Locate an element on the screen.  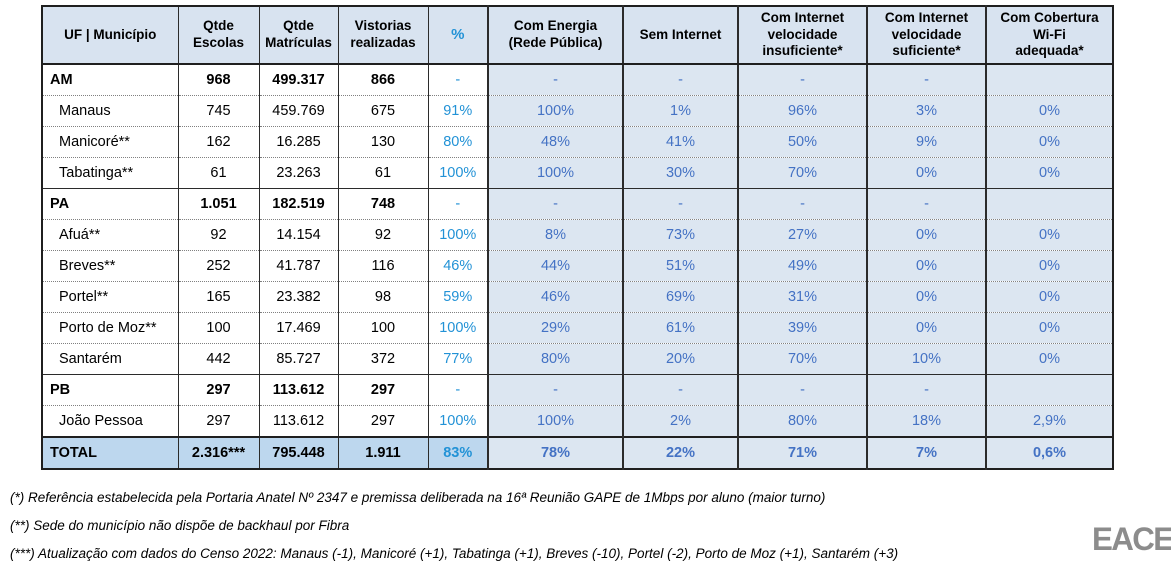
column-header-5: % is located at coordinates (457, 35).